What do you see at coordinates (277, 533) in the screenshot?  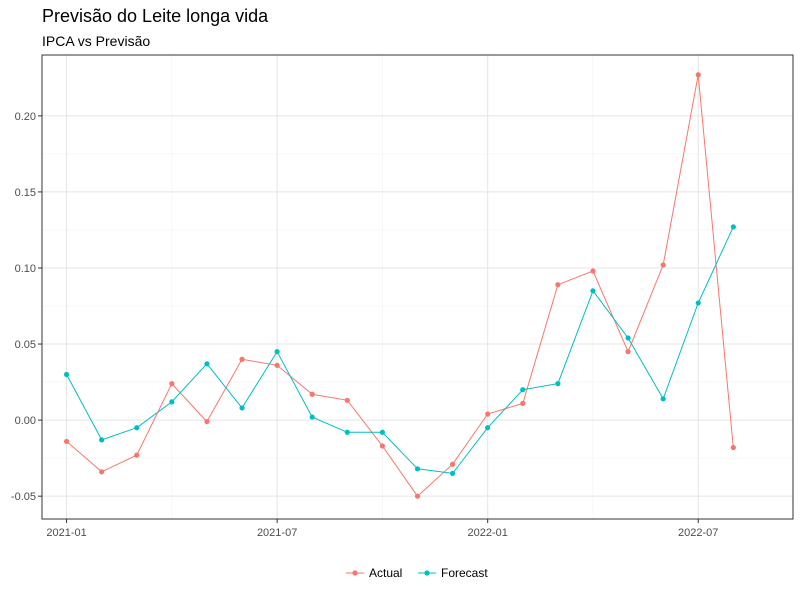 I see `x-tick-label: 2021-07` at bounding box center [277, 533].